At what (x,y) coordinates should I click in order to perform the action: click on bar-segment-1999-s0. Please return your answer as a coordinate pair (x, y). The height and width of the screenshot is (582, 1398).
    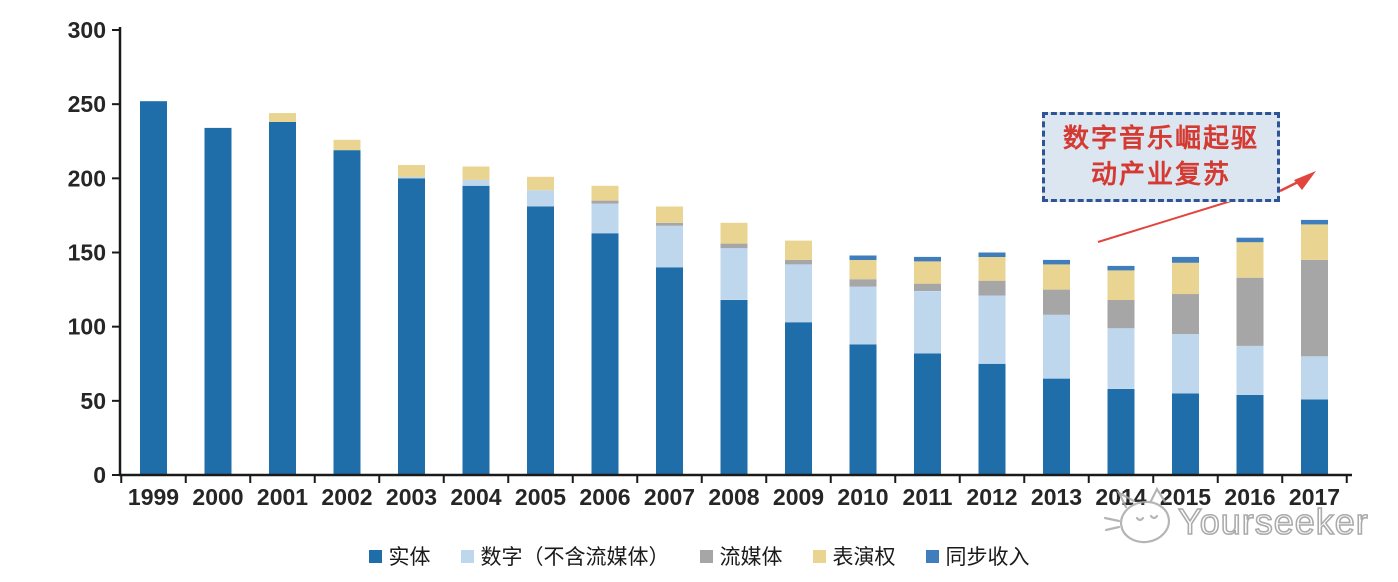
    Looking at the image, I should click on (153, 288).